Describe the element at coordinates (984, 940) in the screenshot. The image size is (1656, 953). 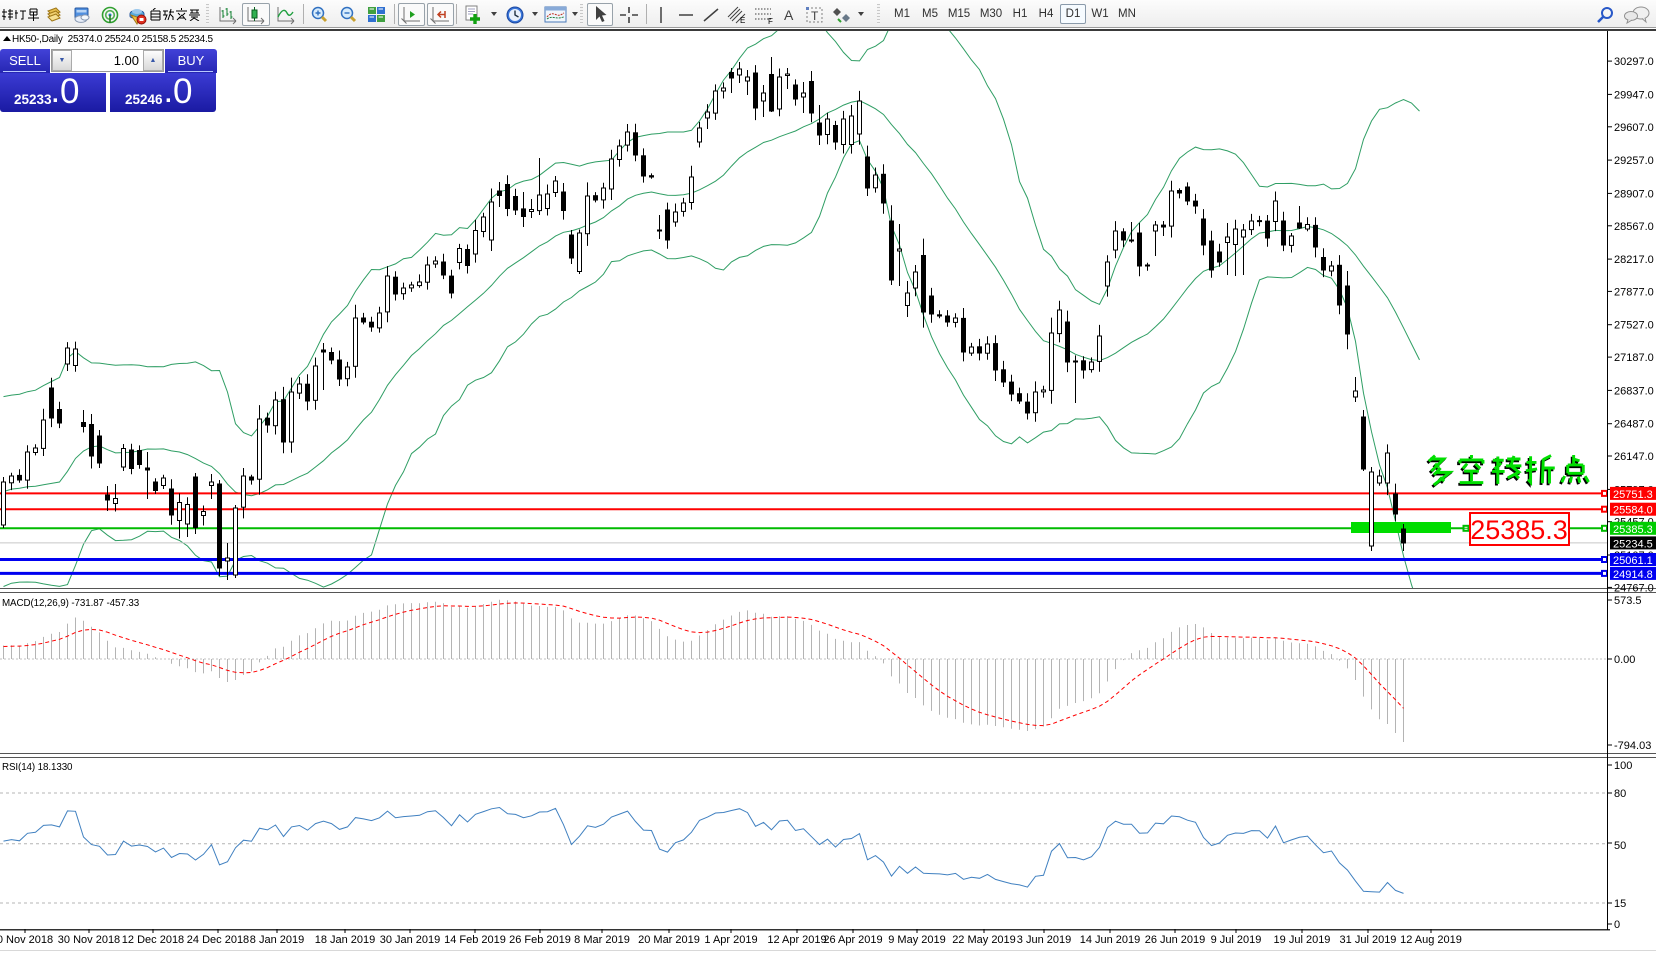
I see `svg-text: 22 May 2019` at that location.